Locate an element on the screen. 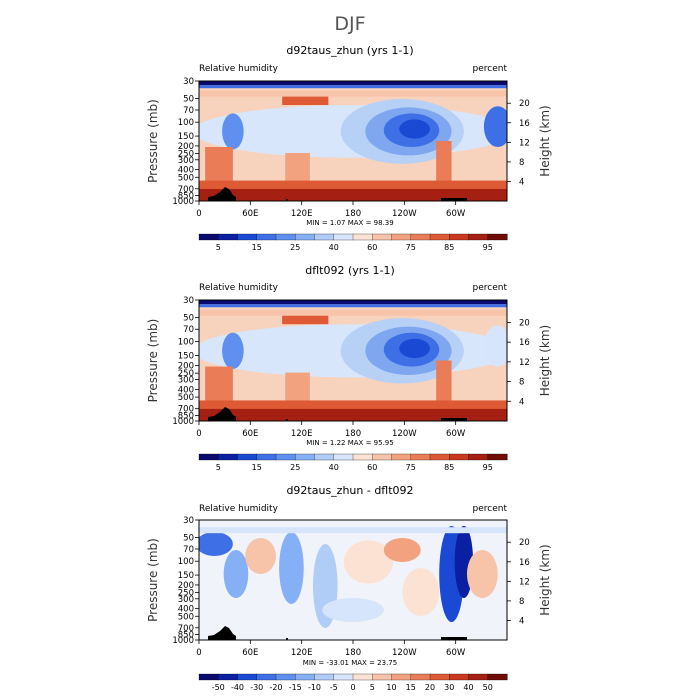 This screenshot has height=700, width=700. colorbar-label: -40 is located at coordinates (237, 687).